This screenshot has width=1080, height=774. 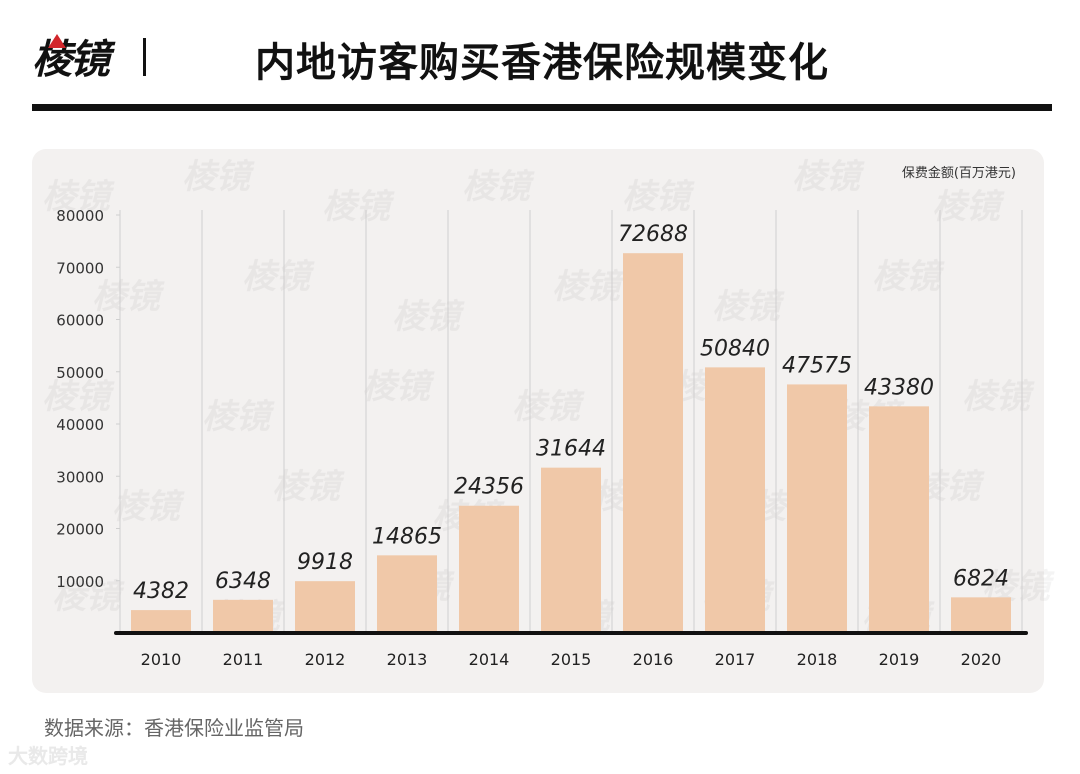 I want to click on y-tick-label: 60000, so click(x=80, y=321).